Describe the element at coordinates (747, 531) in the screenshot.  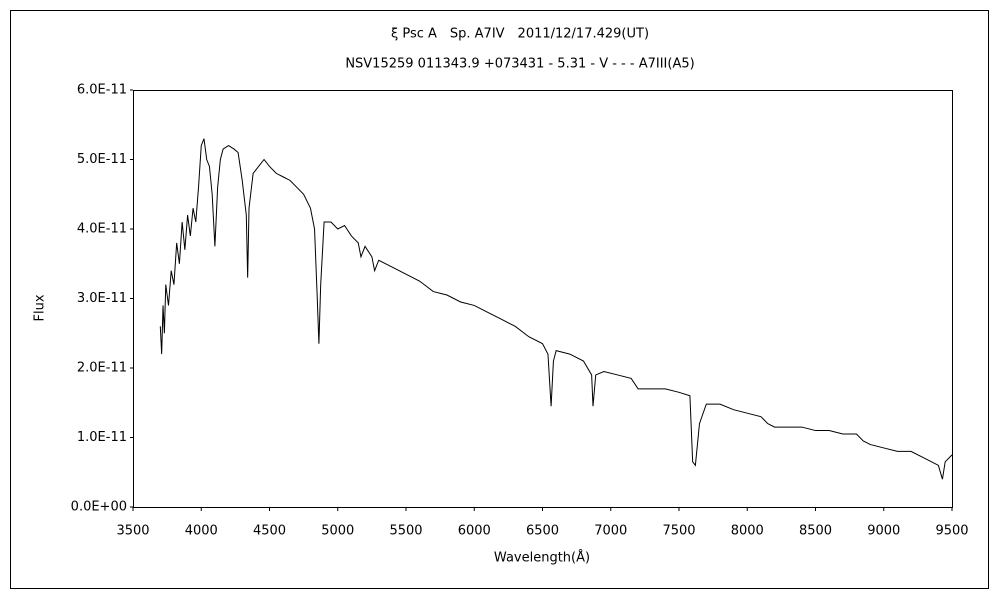
I see `x-tick-label: 8000` at that location.